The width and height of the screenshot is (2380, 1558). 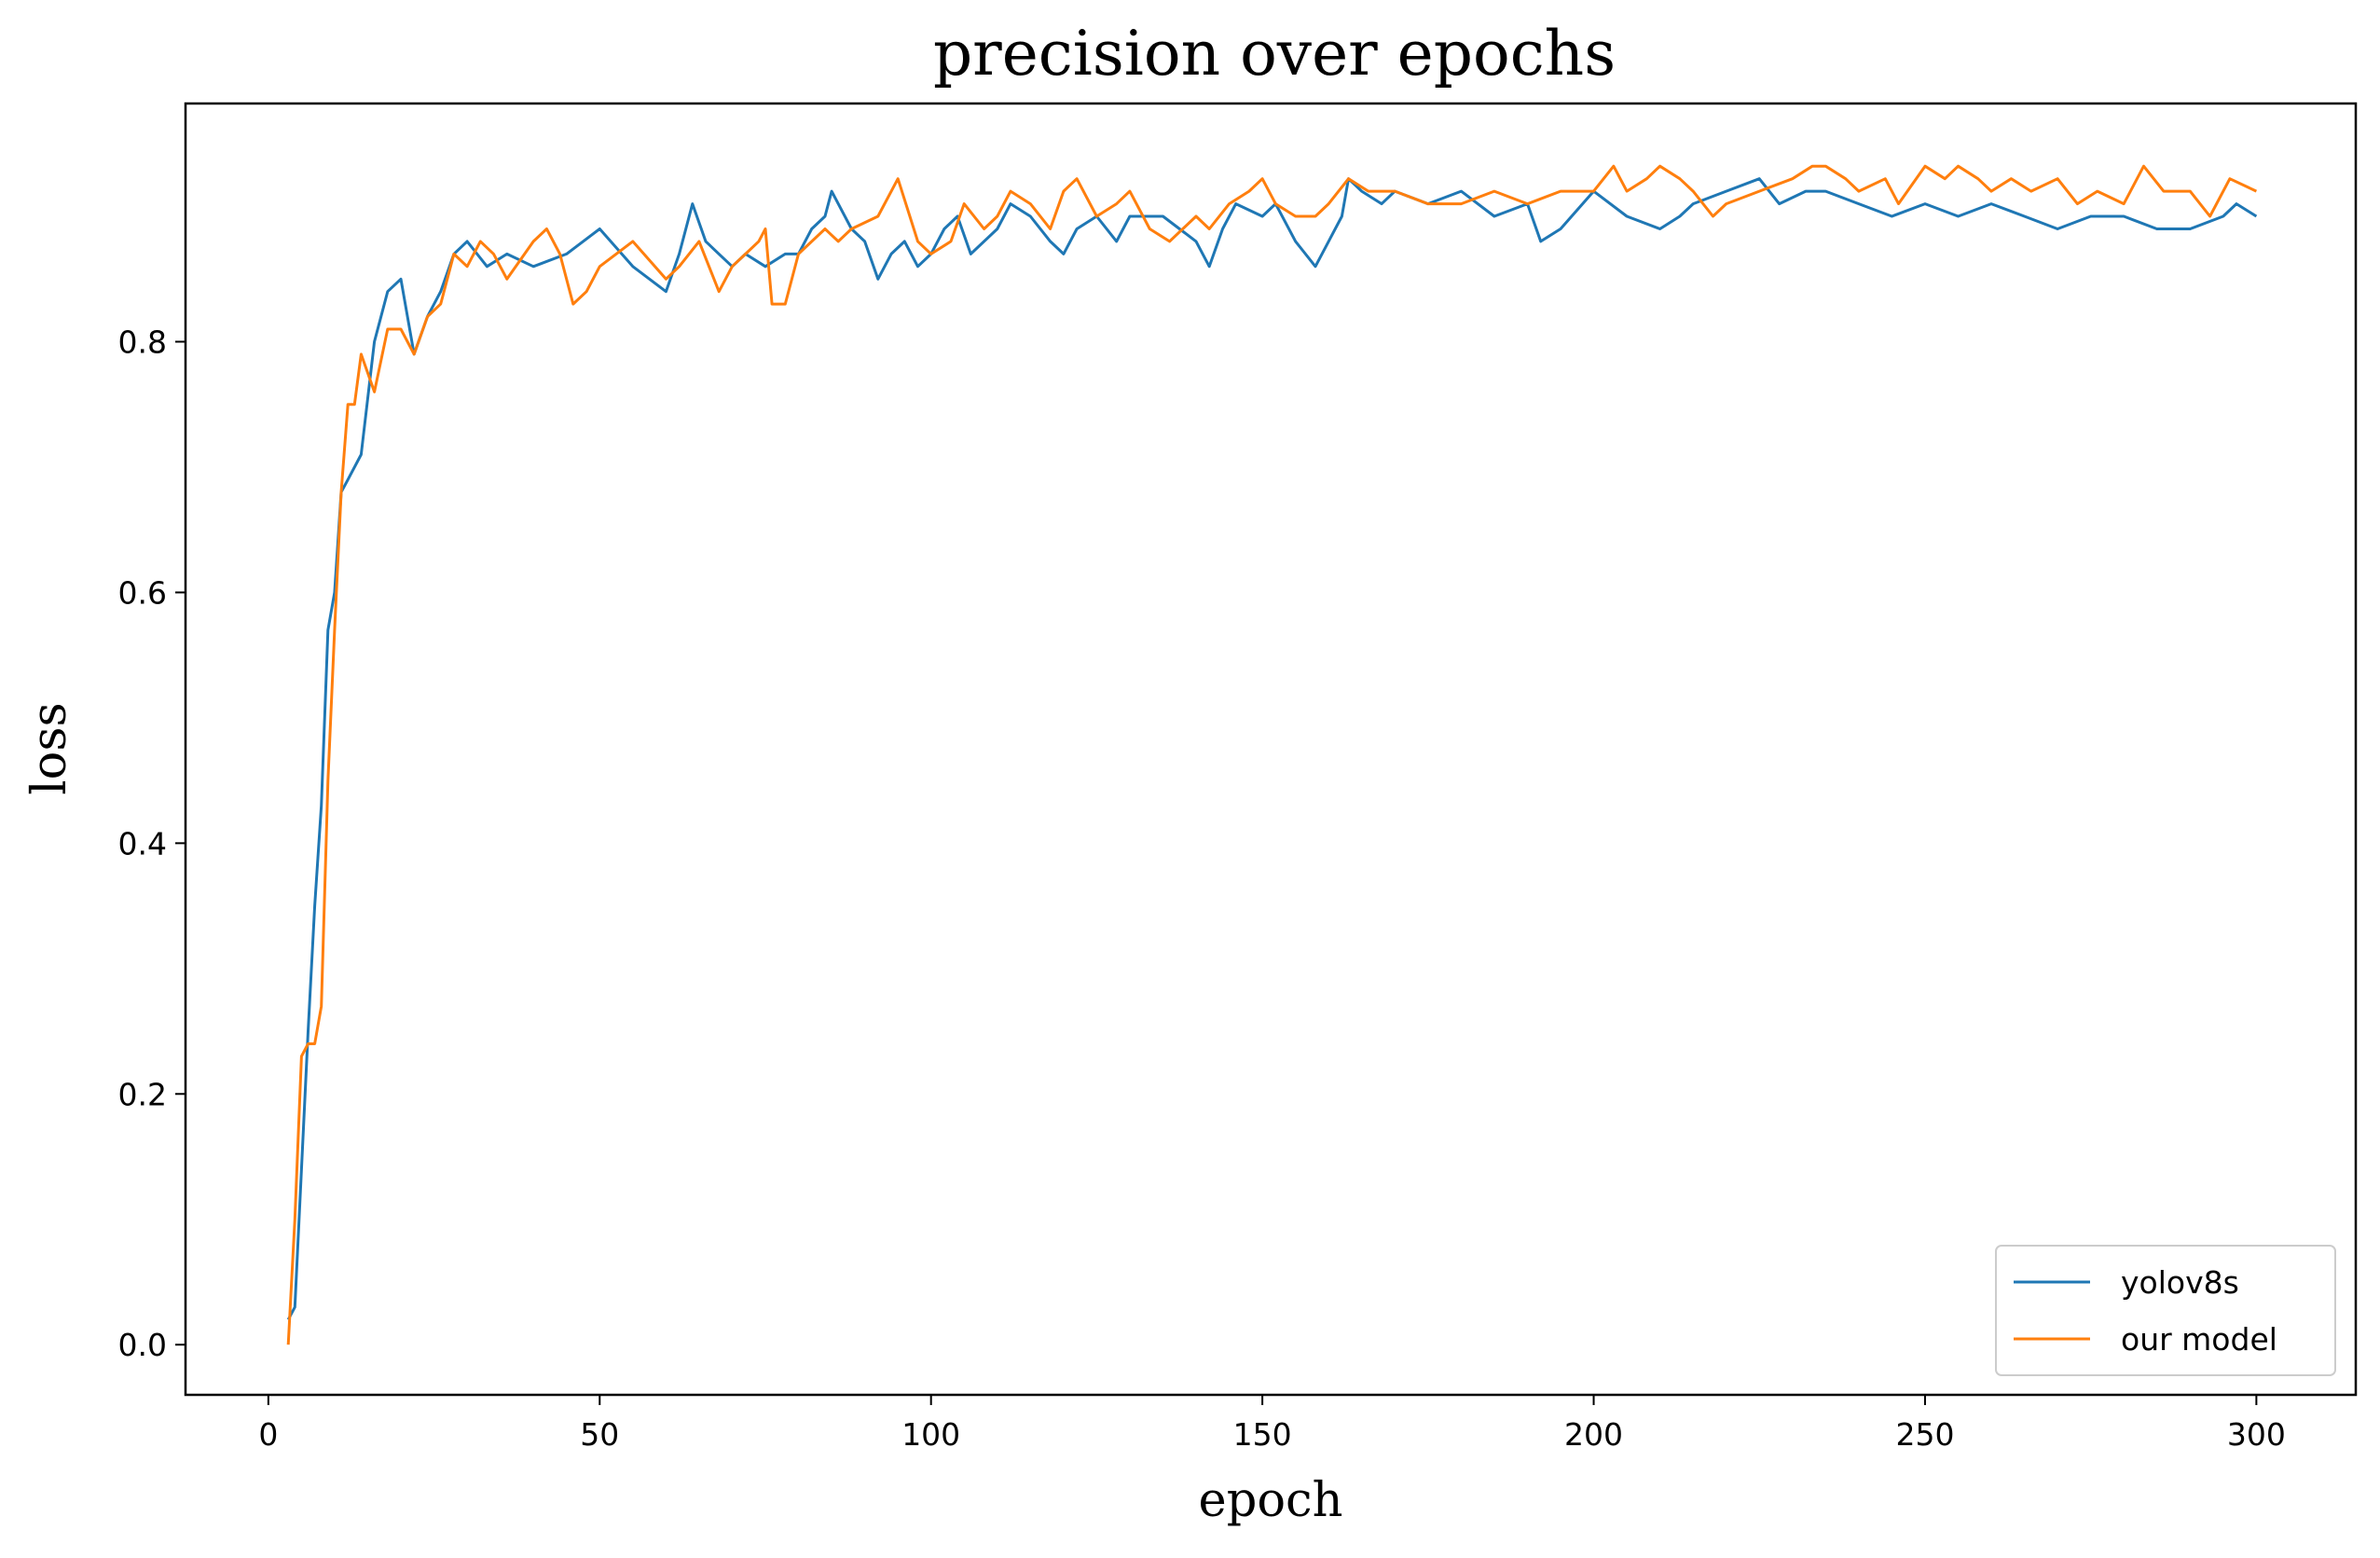 What do you see at coordinates (143, 1345) in the screenshot?
I see `y-tick-label: 0.0` at bounding box center [143, 1345].